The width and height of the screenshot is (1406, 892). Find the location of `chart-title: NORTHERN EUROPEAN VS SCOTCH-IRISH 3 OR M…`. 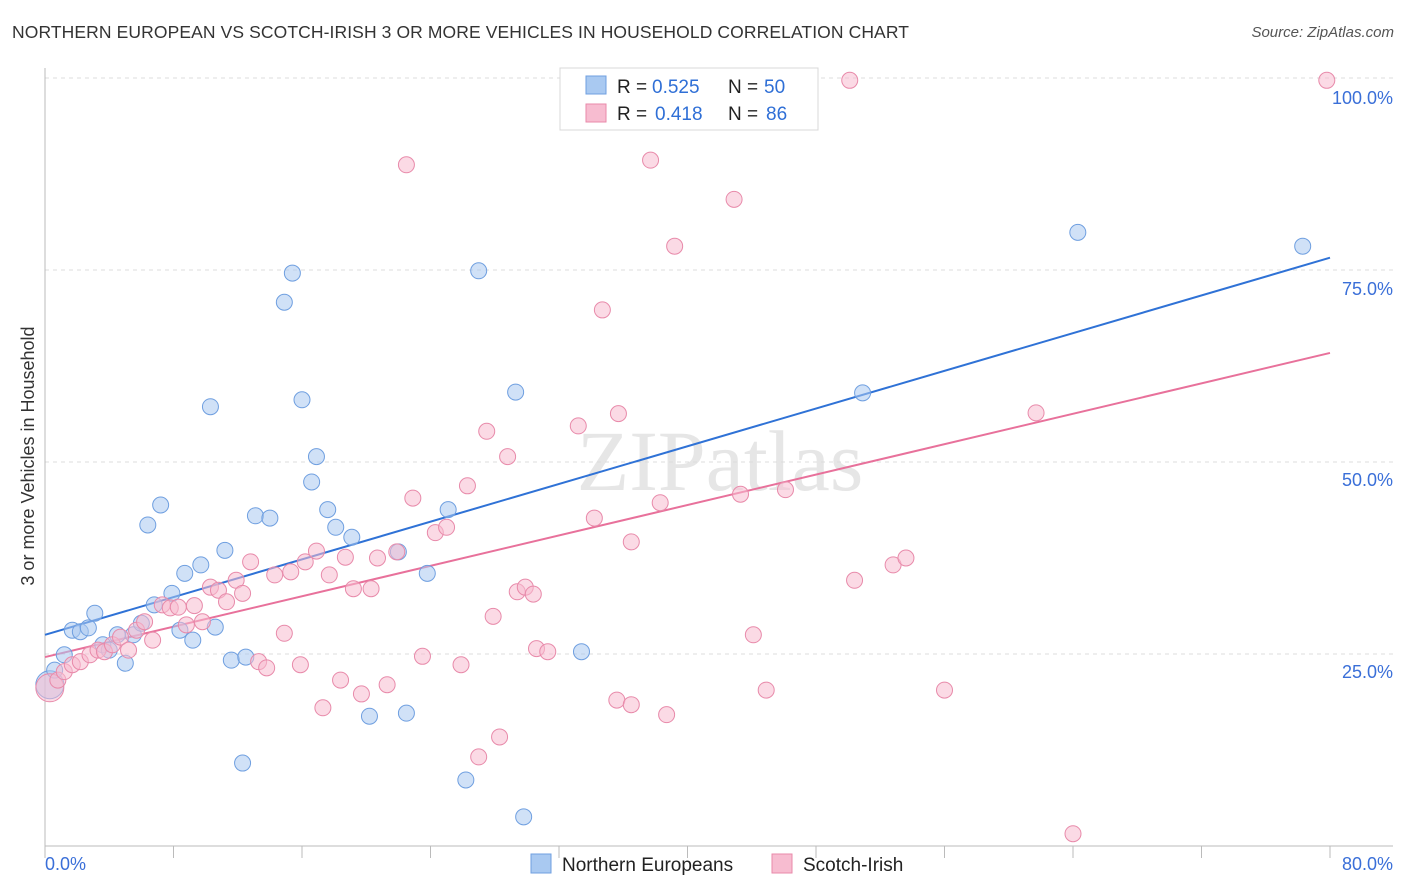

chart-title: NORTHERN EUROPEAN VS SCOTCH-IRISH 3 OR M… is located at coordinates (461, 32).